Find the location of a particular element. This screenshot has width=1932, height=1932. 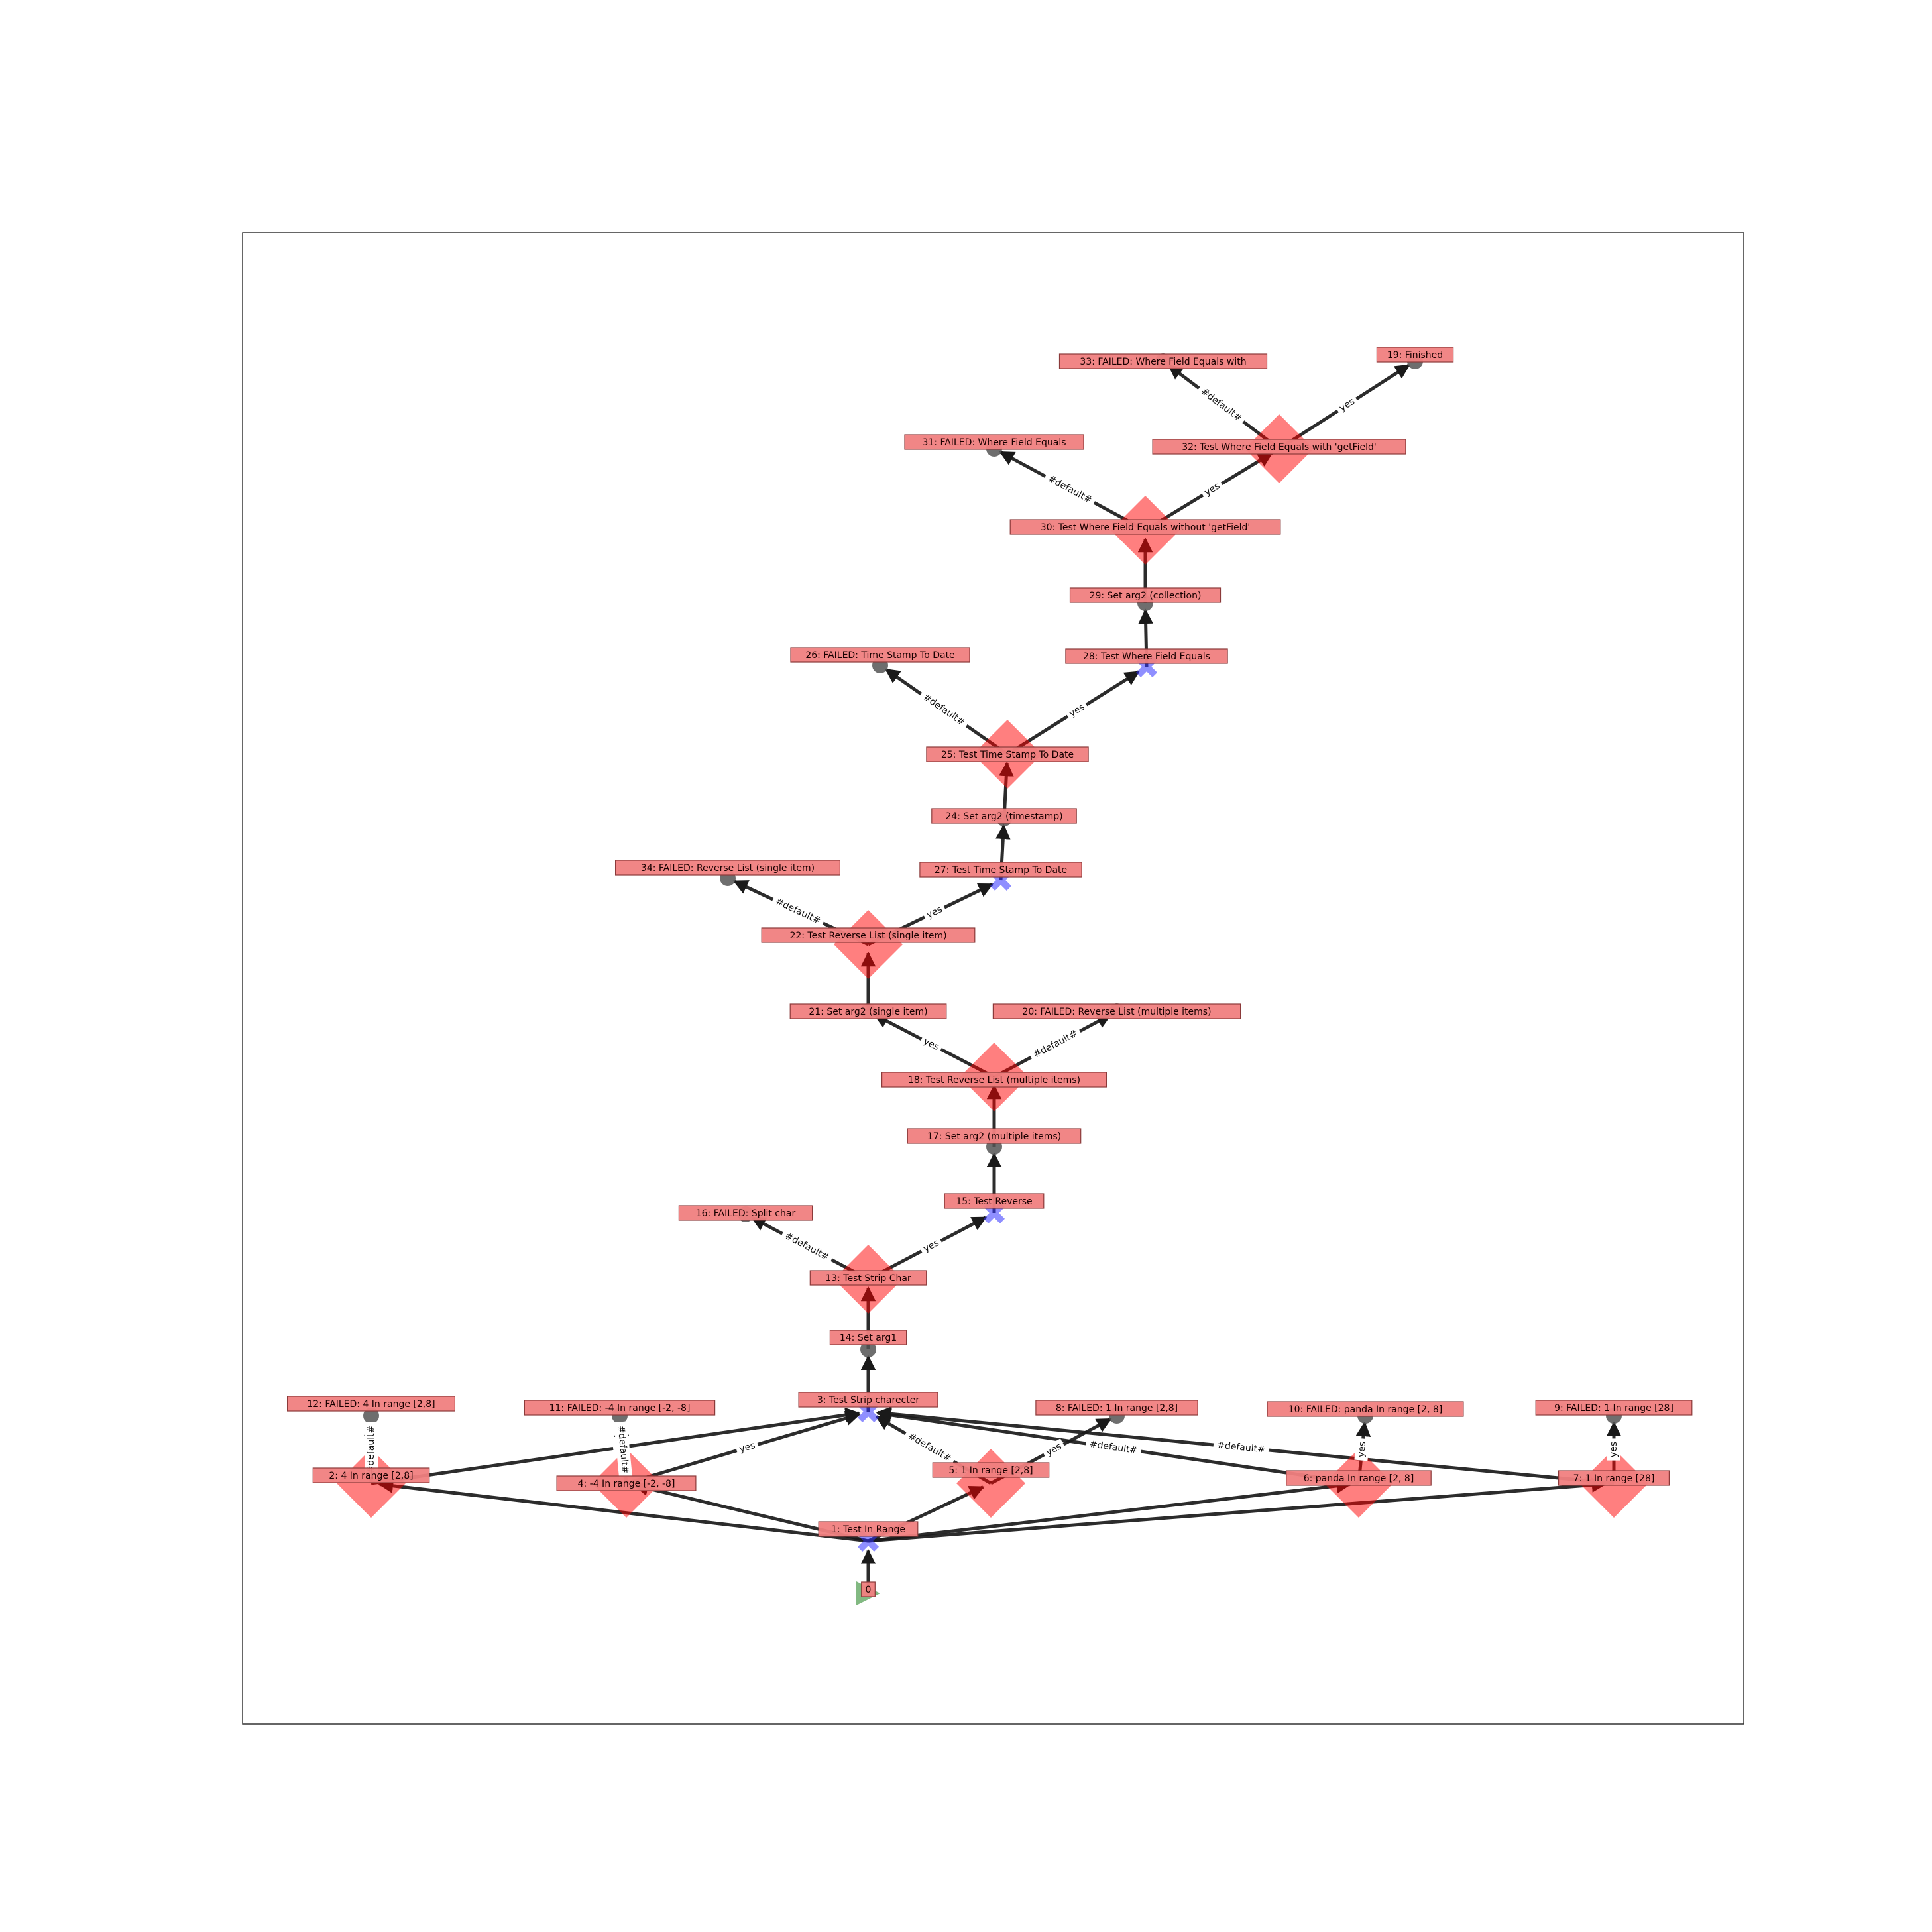

node-label-text: 34: FAILED: Reverse List (single item) is located at coordinates (728, 868).